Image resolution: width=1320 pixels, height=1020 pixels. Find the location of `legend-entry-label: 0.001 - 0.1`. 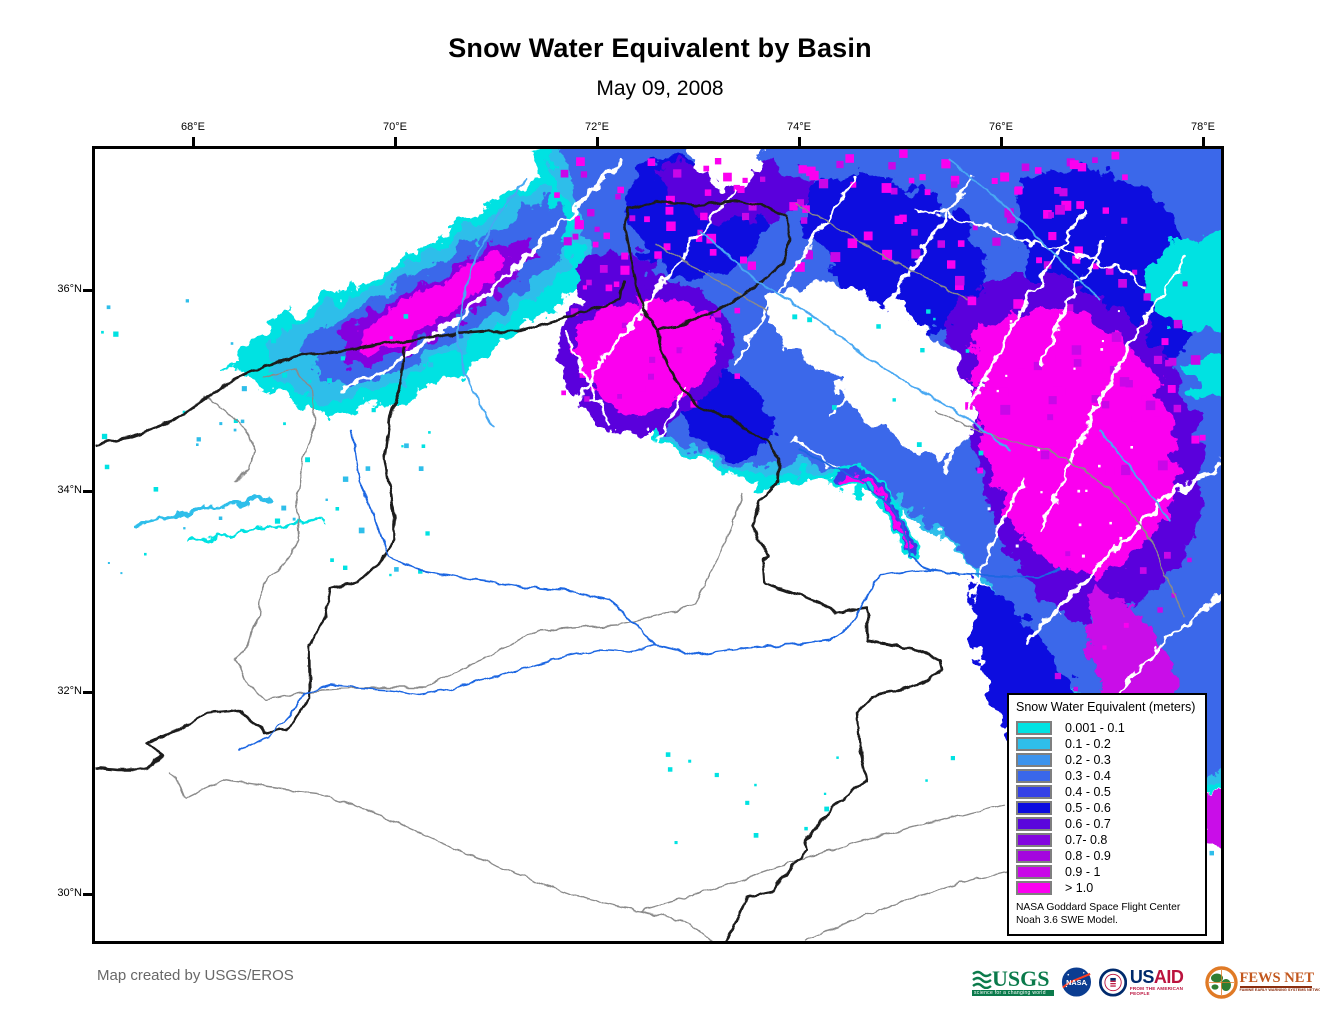

legend-entry-label: 0.001 - 0.1 is located at coordinates (1095, 728).